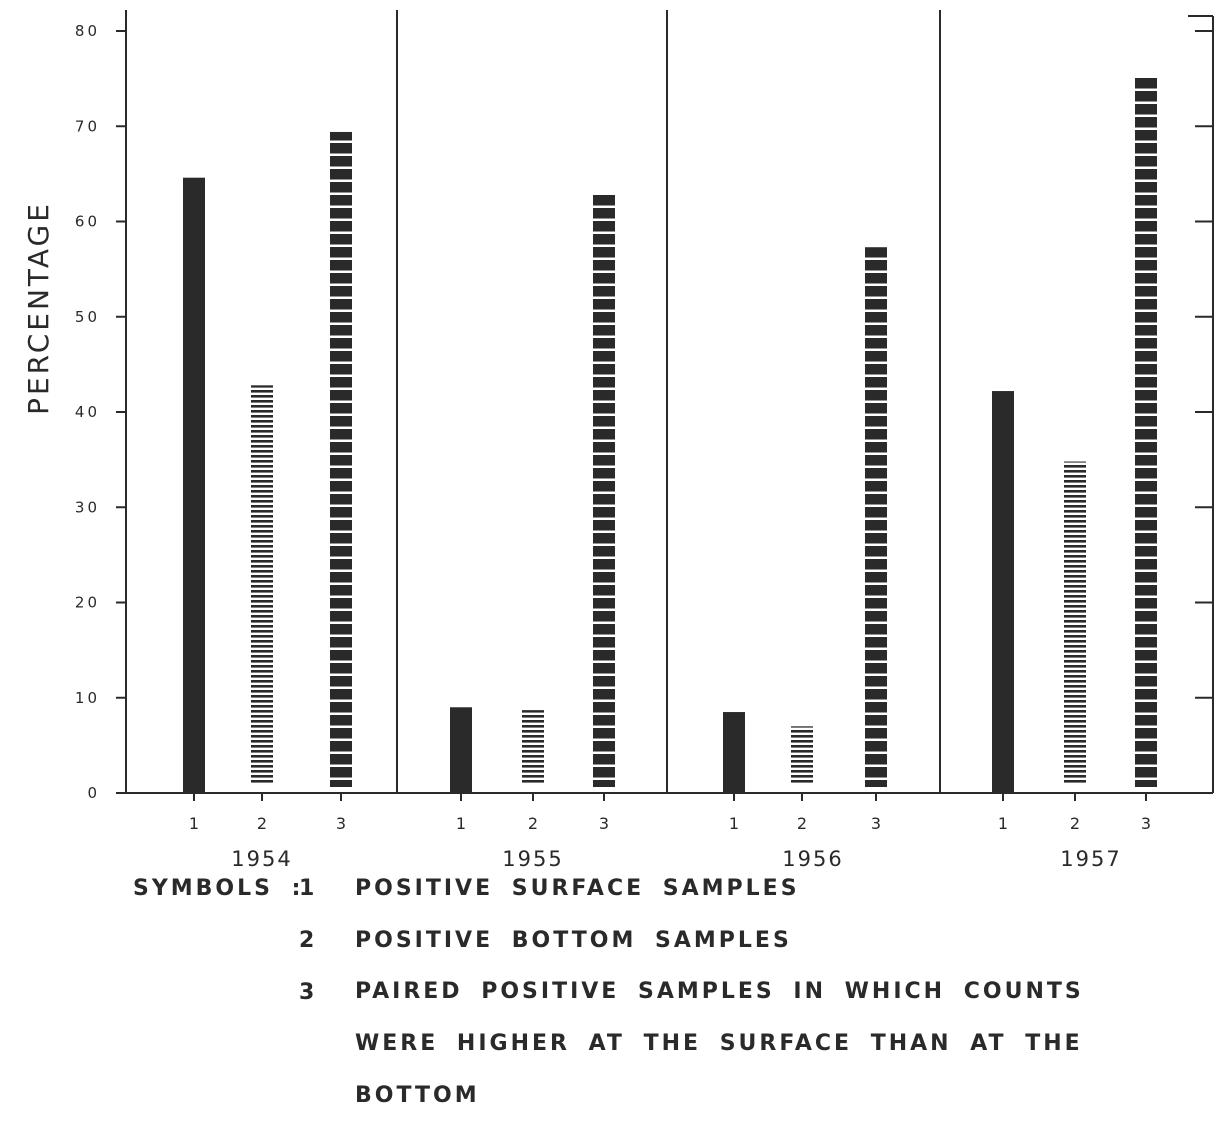 Image resolution: width=1223 pixels, height=1122 pixels. Describe the element at coordinates (261, 858) in the screenshot. I see `year-label-1954: 1954` at that location.